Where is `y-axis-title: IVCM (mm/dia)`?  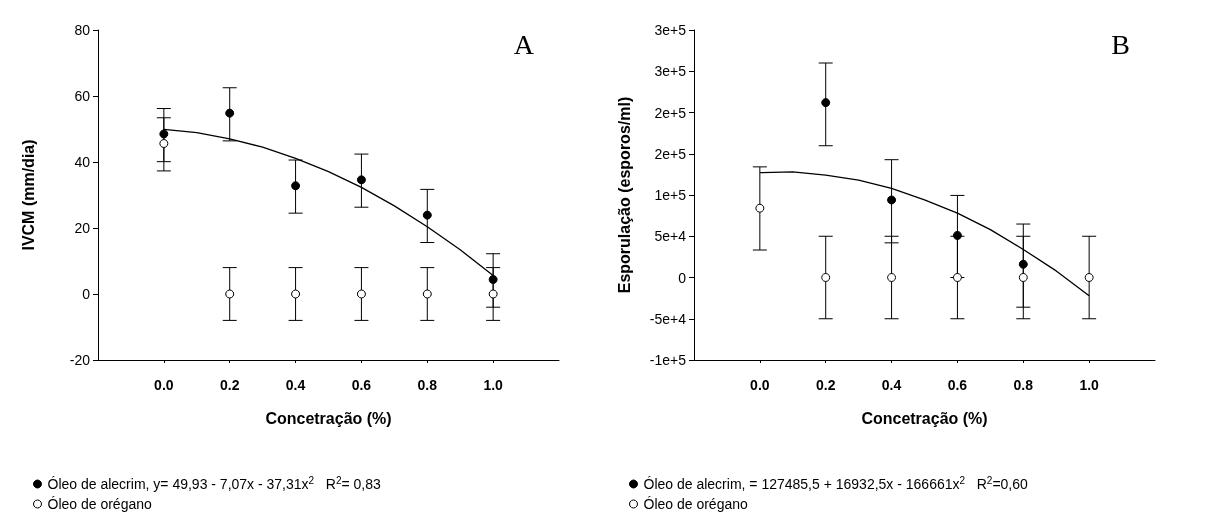
y-axis-title: IVCM (mm/dia) is located at coordinates (28, 195).